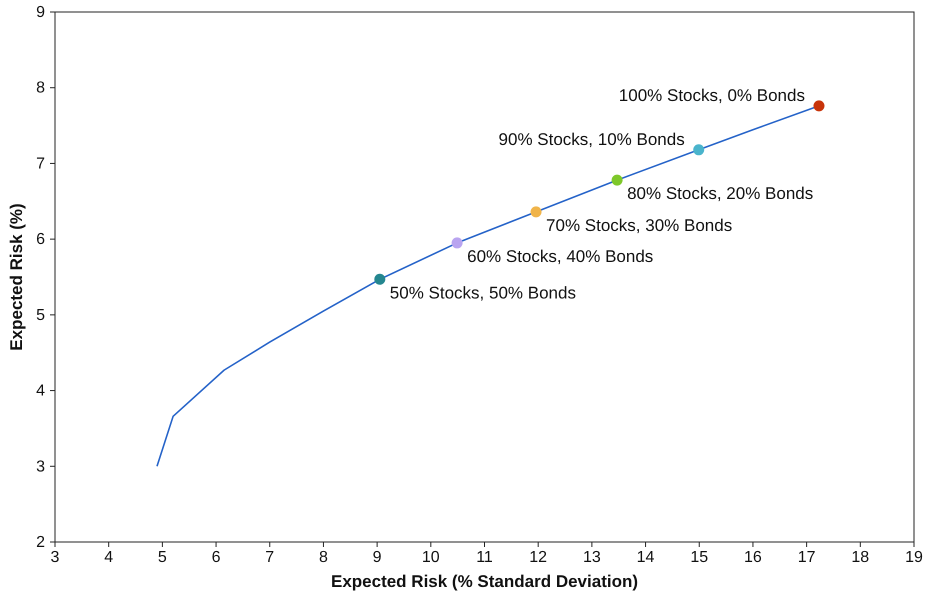 This screenshot has height=597, width=935. What do you see at coordinates (720, 194) in the screenshot?
I see `annotation: 80% Stocks, 20% Bonds` at bounding box center [720, 194].